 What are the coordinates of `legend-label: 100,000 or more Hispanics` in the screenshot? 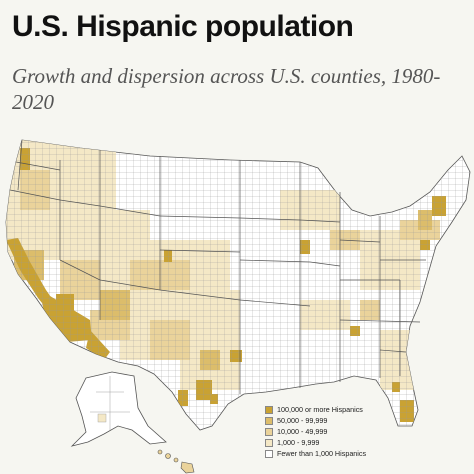 It's located at (320, 409).